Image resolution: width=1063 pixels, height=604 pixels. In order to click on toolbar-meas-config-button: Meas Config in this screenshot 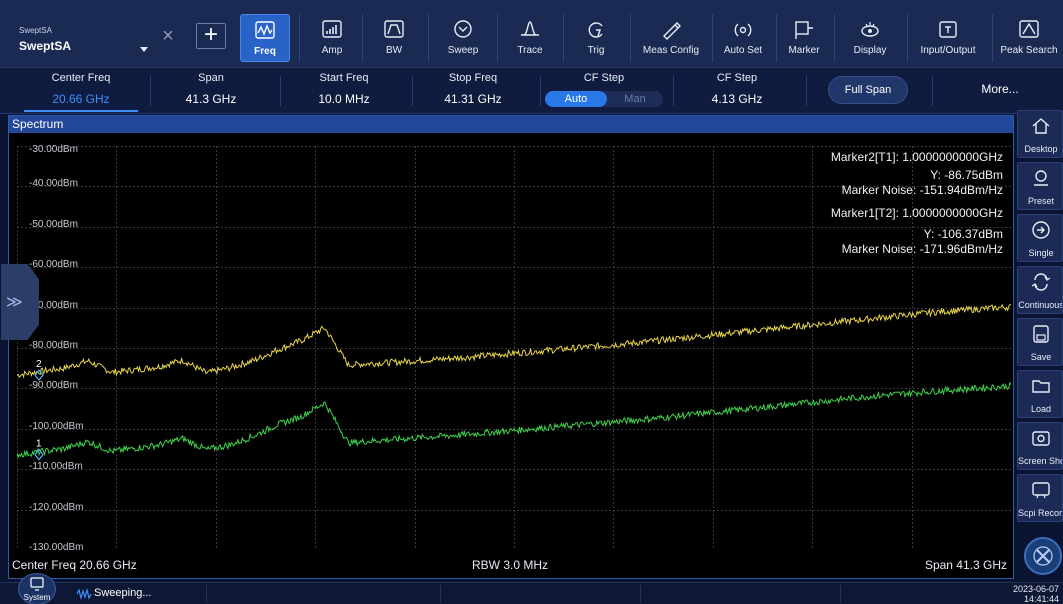, I will do `click(671, 38)`.